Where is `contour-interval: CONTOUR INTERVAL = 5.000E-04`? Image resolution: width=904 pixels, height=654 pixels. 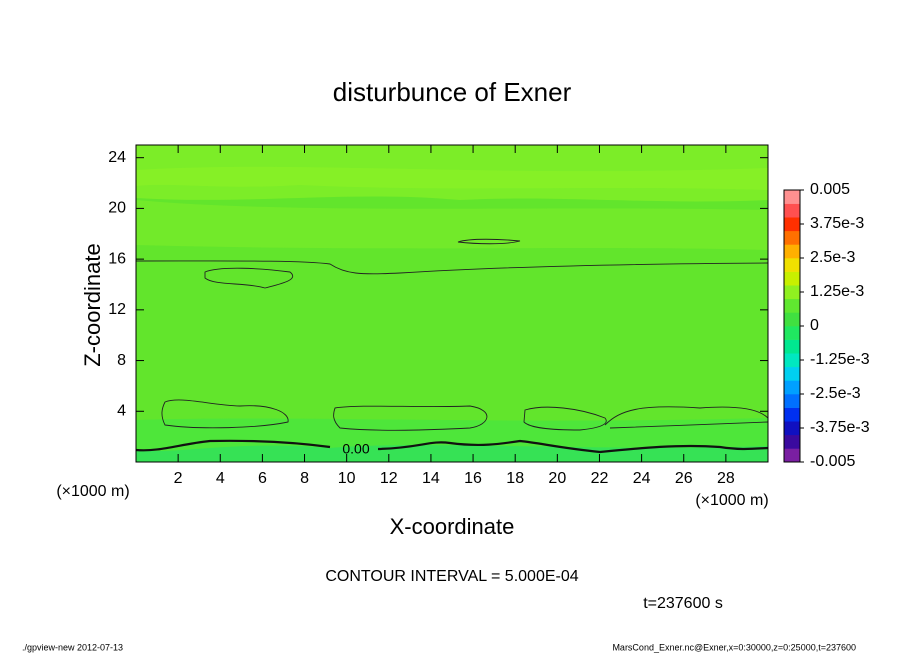 contour-interval: CONTOUR INTERVAL = 5.000E-04 is located at coordinates (451, 576).